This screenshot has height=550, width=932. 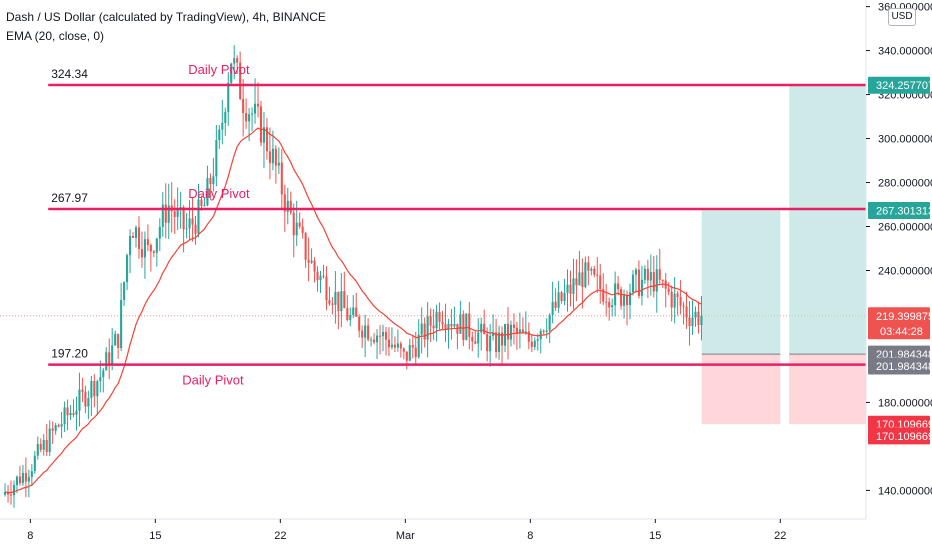 I want to click on x-tick-label: 22, so click(x=780, y=536).